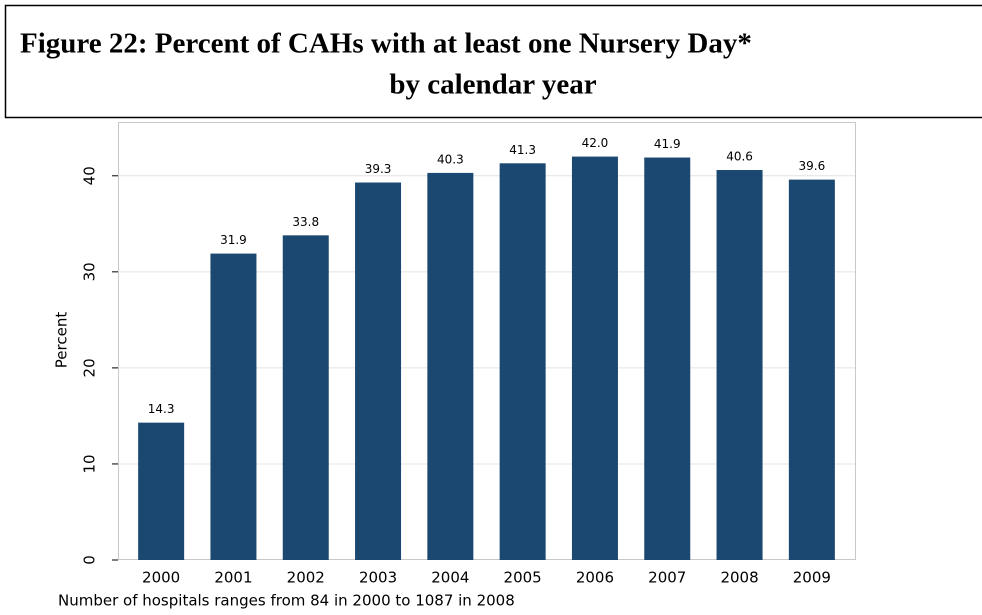  What do you see at coordinates (811, 166) in the screenshot?
I see `value-label: 39.6` at bounding box center [811, 166].